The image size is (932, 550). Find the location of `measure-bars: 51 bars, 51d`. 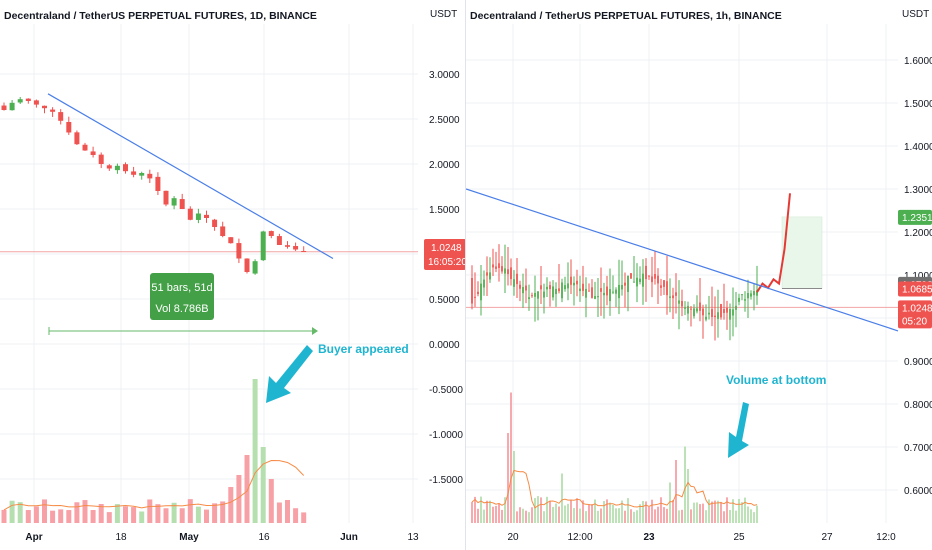

measure-bars: 51 bars, 51d is located at coordinates (181, 288).